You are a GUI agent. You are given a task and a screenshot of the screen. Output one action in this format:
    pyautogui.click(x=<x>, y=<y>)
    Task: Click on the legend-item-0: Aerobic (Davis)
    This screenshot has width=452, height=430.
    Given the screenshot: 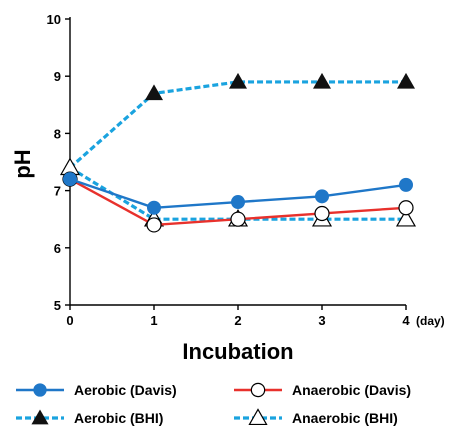 What is the action you would take?
    pyautogui.click(x=96, y=390)
    